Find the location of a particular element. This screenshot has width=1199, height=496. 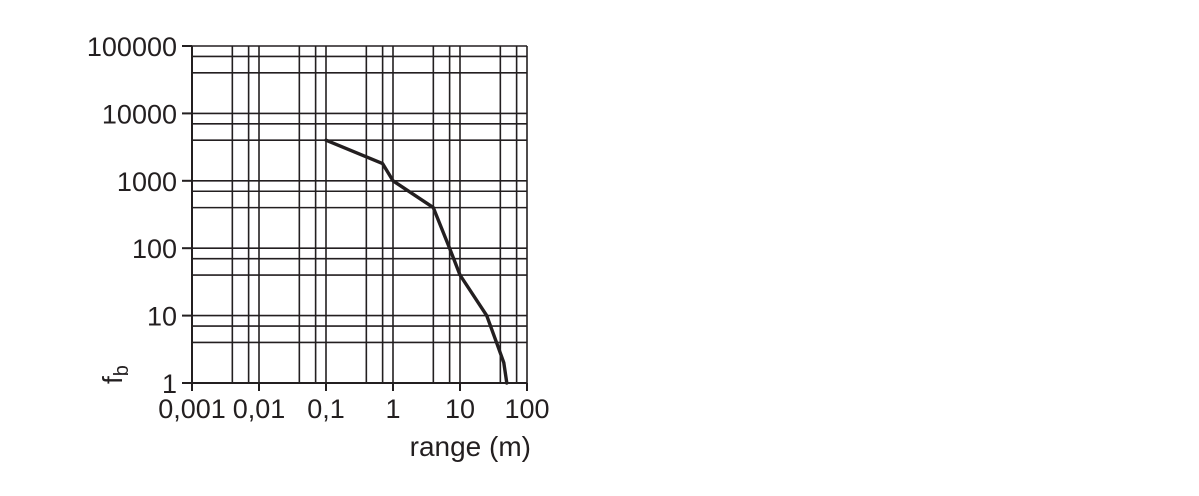

x-tick-label: 10 is located at coordinates (460, 409).